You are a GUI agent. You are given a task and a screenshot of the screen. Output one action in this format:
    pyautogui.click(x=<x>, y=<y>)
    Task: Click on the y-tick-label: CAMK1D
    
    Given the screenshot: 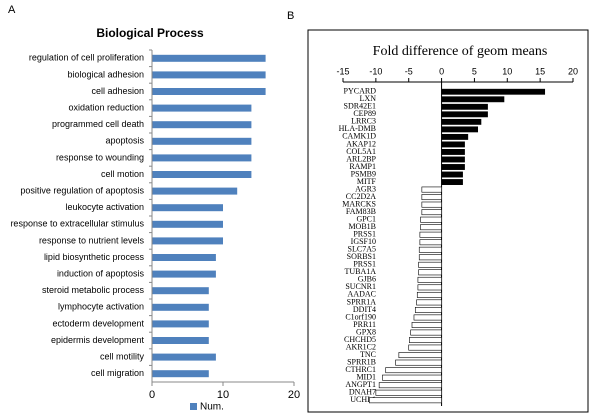 What is the action you would take?
    pyautogui.click(x=359, y=136)
    